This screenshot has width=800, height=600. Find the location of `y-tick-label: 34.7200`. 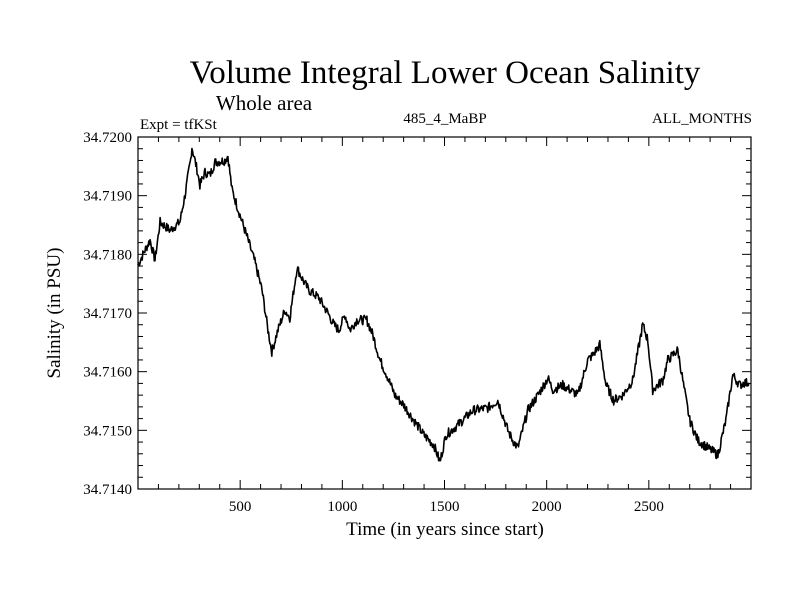

y-tick-label: 34.7200 is located at coordinates (107, 138).